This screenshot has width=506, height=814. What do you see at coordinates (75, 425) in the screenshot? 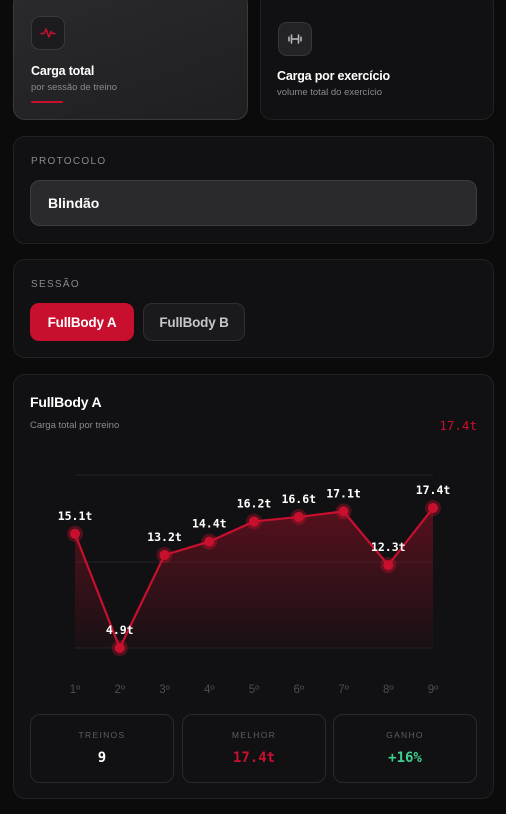
I see `chart-subtitle: Carga total por treino` at bounding box center [75, 425].